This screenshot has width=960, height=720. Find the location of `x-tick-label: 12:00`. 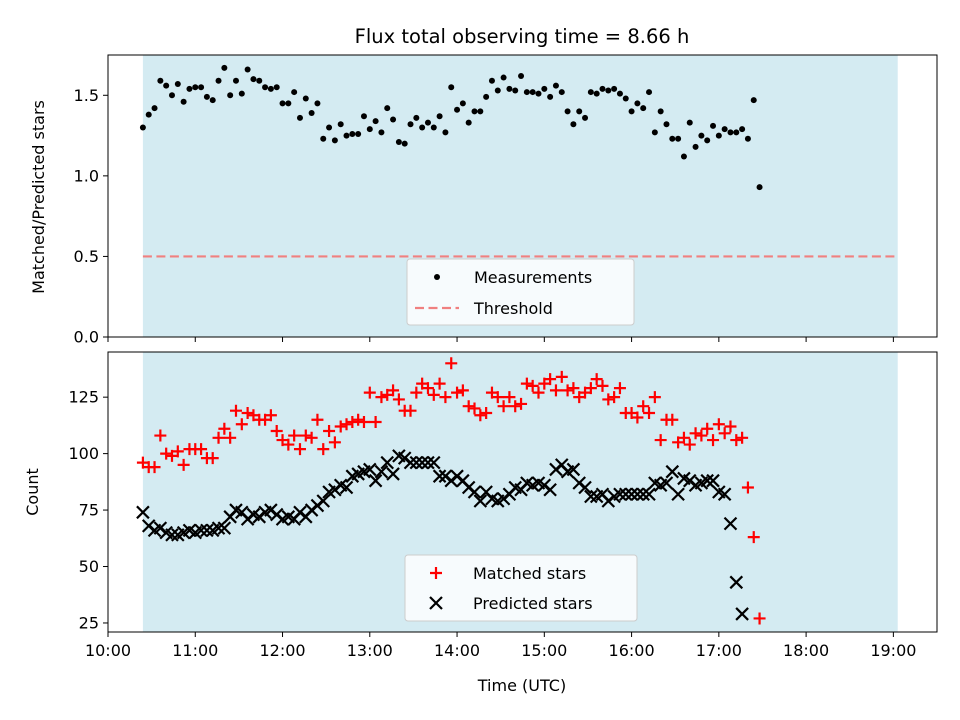

x-tick-label: 12:00 is located at coordinates (282, 650).